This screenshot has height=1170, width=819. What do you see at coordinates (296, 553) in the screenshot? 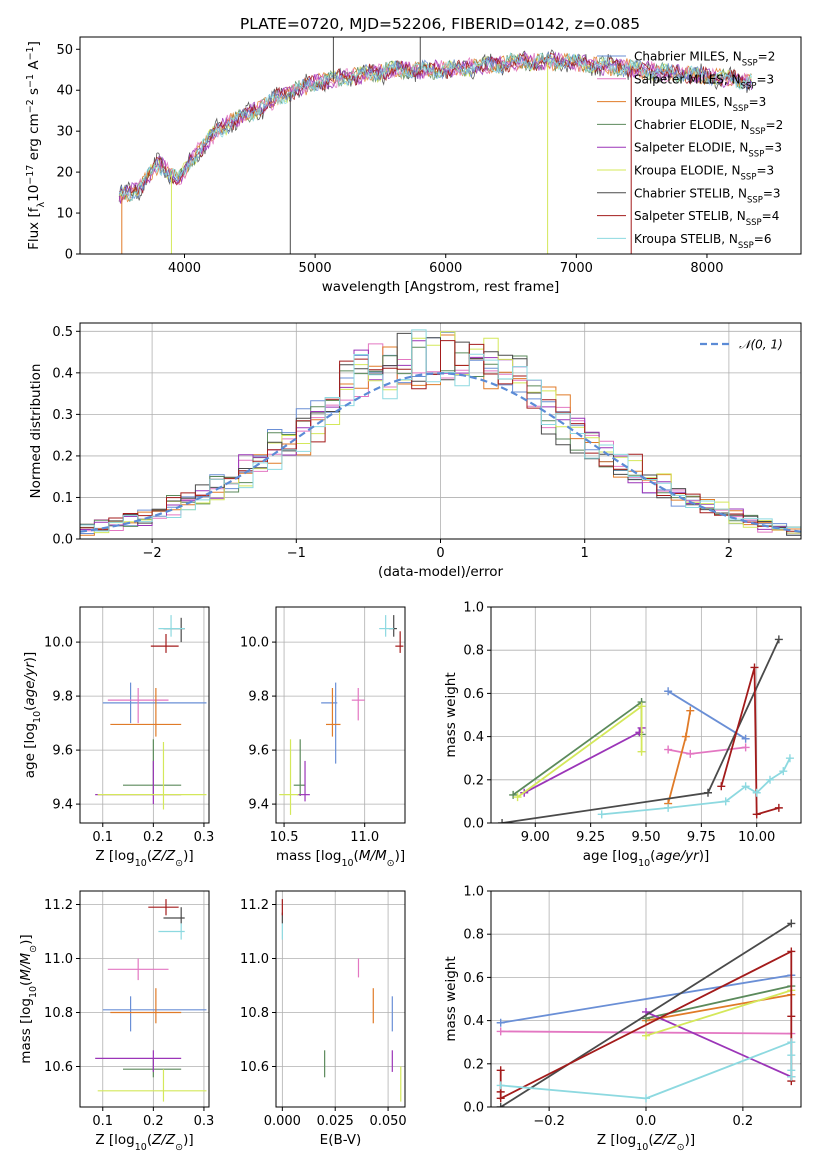
I see `x-tick-label: −1` at bounding box center [296, 553].